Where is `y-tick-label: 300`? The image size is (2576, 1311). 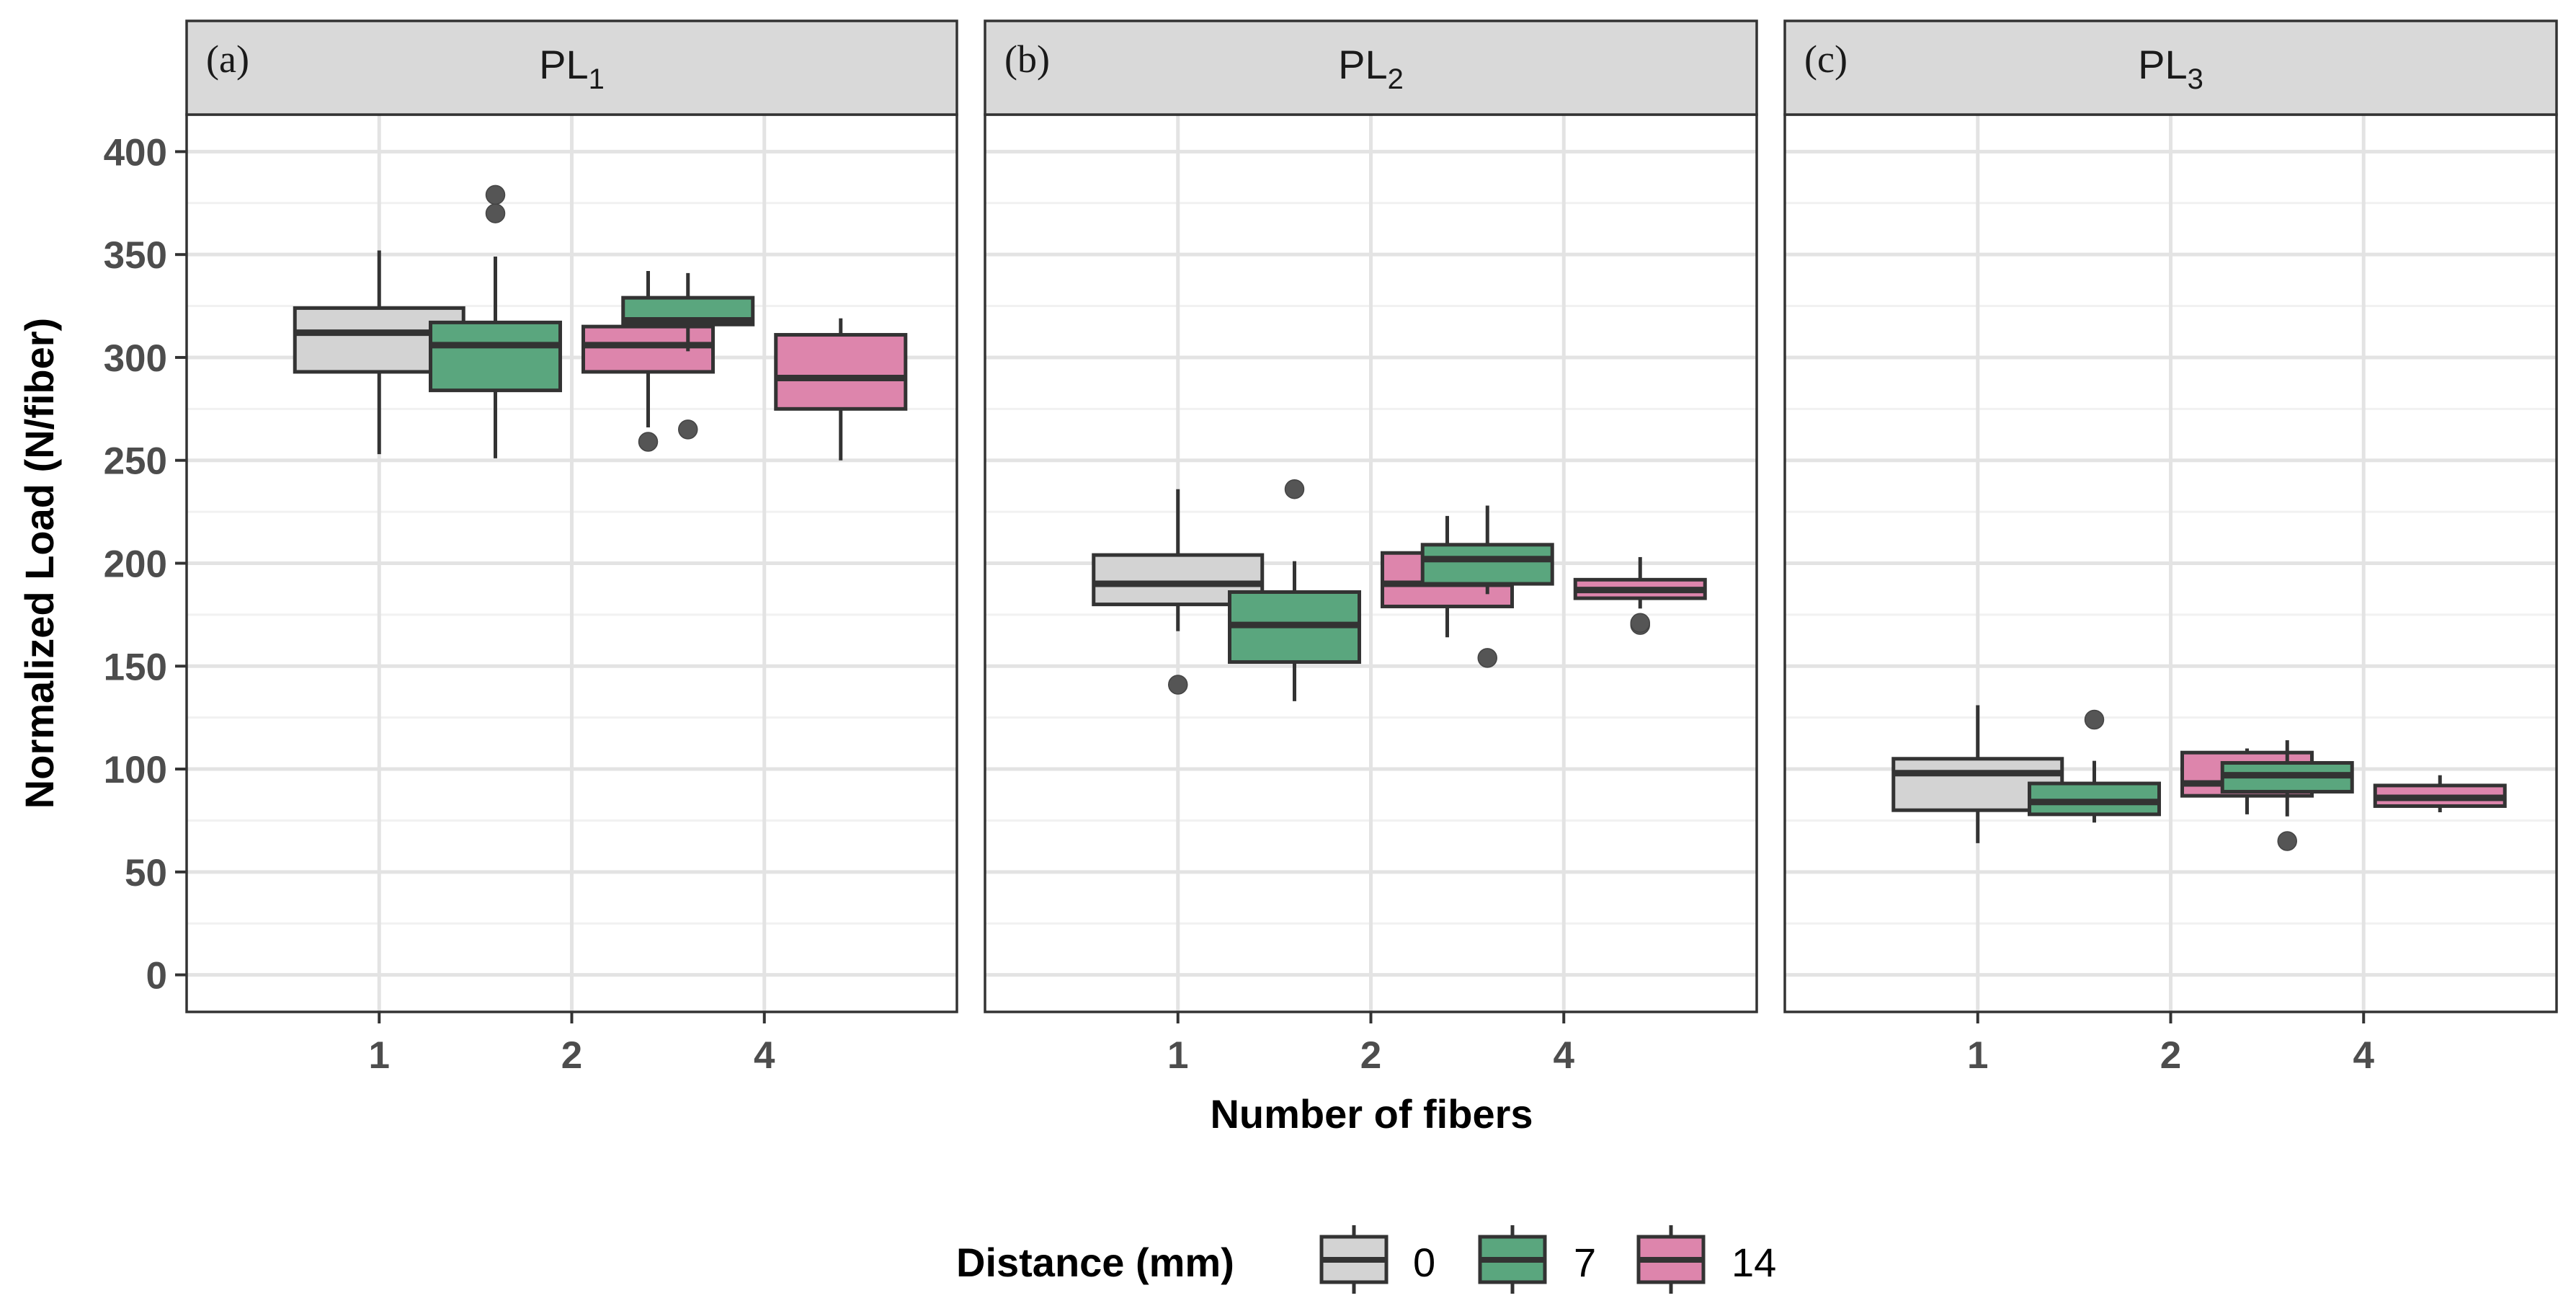 y-tick-label: 300 is located at coordinates (135, 358).